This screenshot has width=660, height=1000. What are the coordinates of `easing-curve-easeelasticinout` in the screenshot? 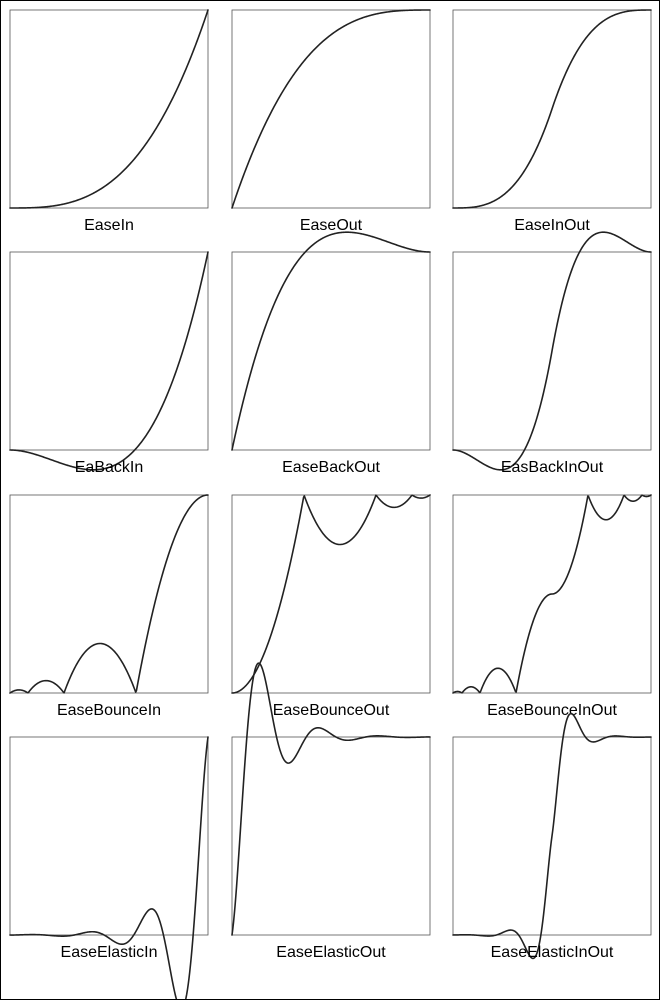 It's located at (552, 836).